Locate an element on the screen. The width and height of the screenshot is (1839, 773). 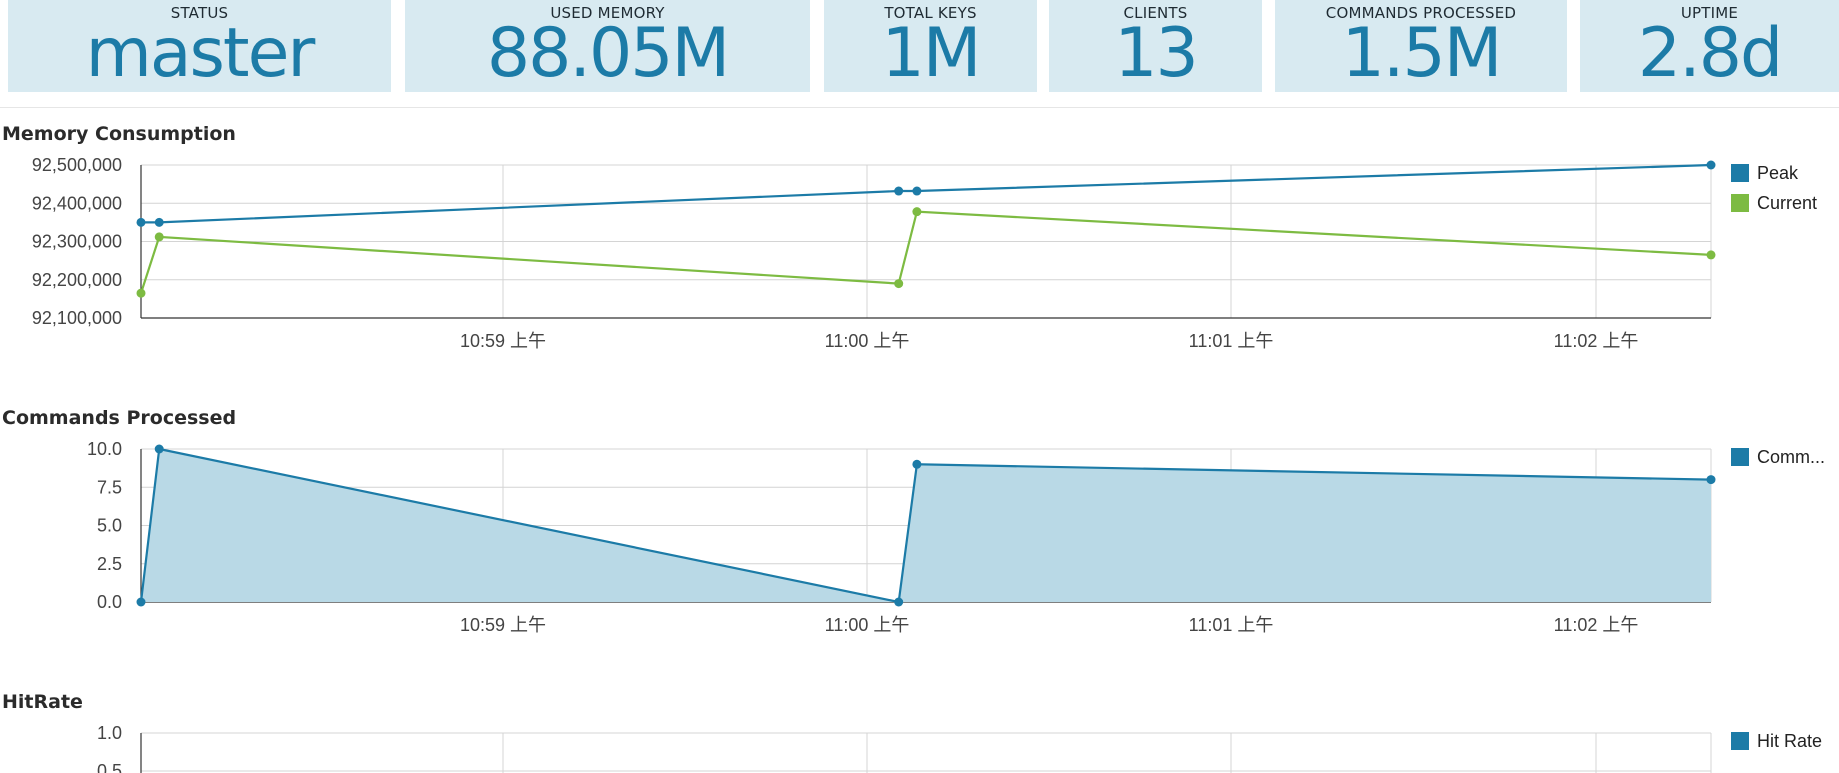
y-tick-label: 2.5 is located at coordinates (109, 564).